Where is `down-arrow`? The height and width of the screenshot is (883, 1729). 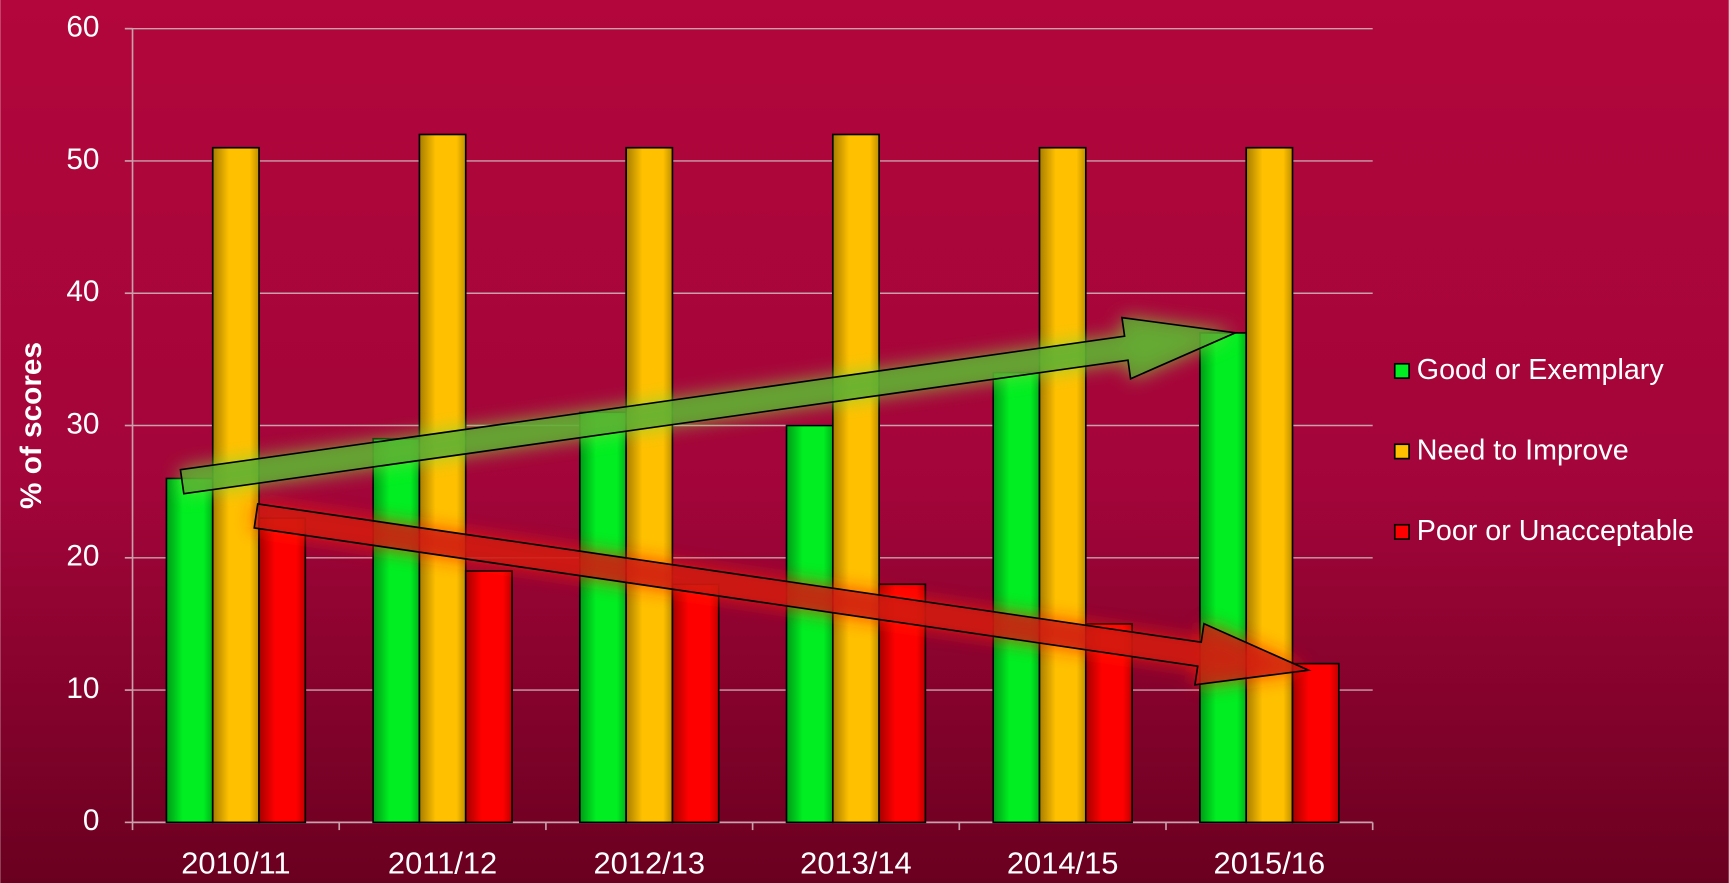 down-arrow is located at coordinates (782, 594).